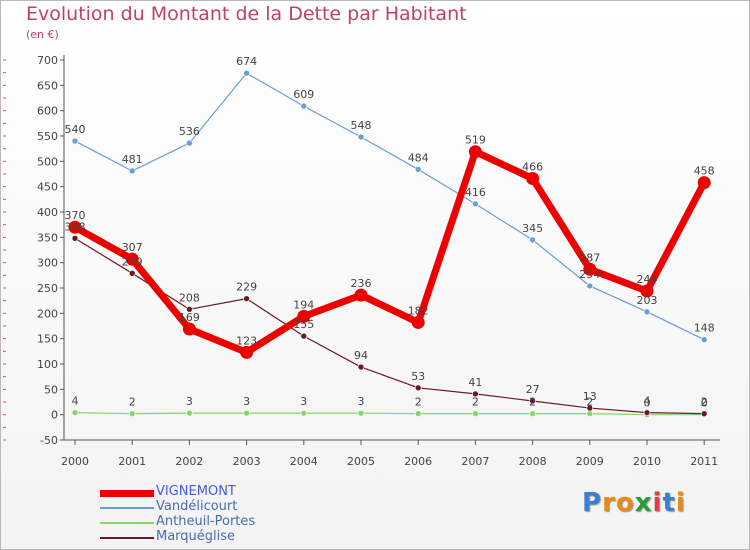 This screenshot has width=750, height=550. I want to click on y-tick-label: 400, so click(47, 212).